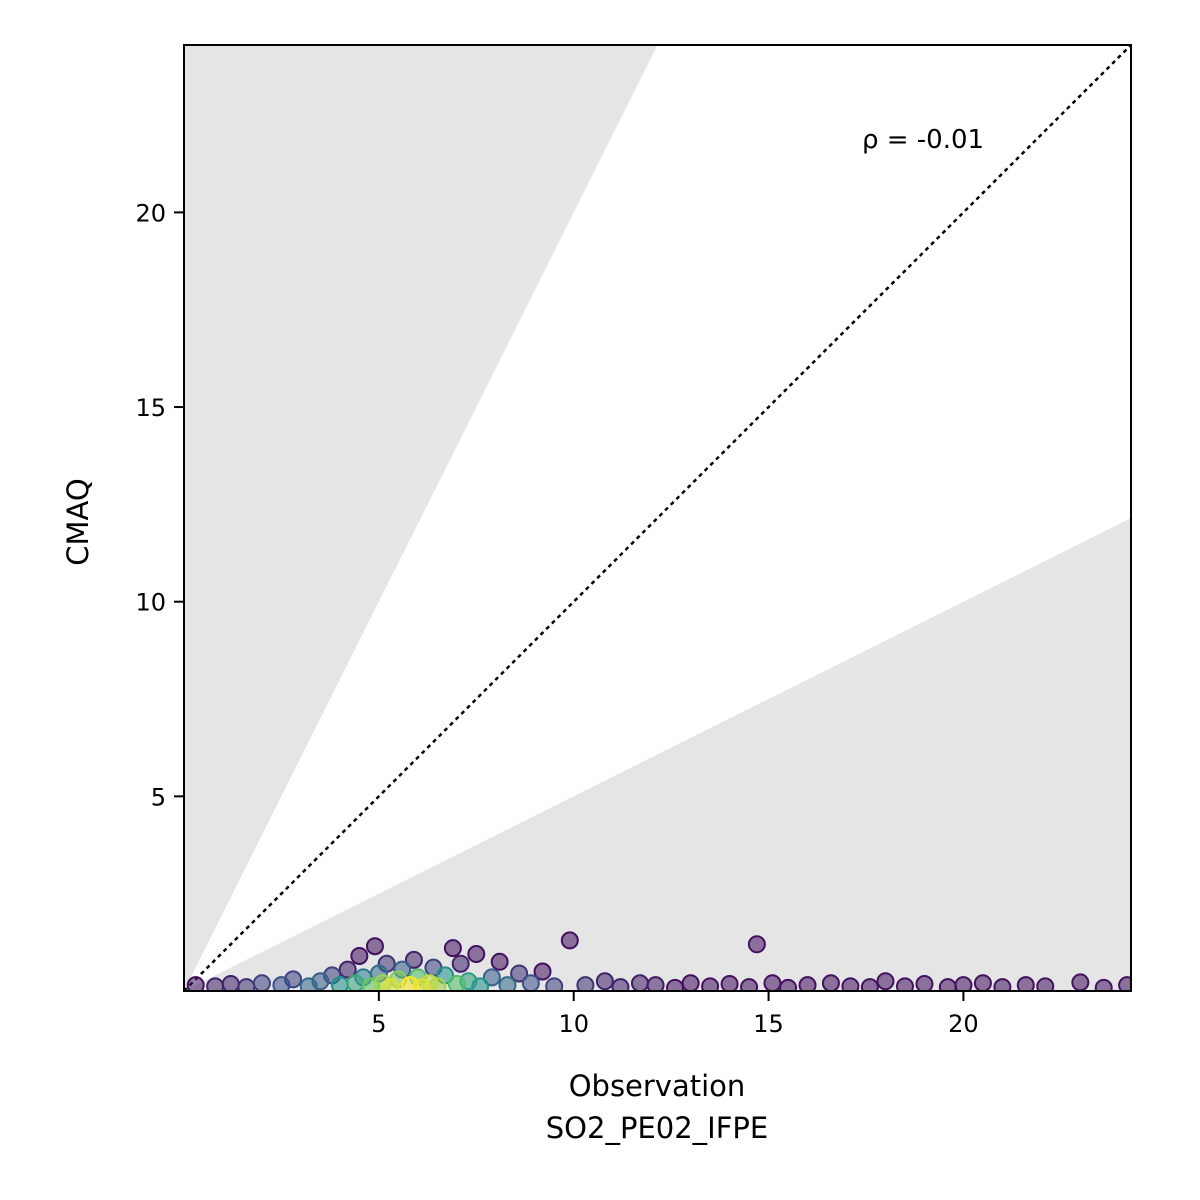  Describe the element at coordinates (150, 408) in the screenshot. I see `y-tick-label: 15` at that location.